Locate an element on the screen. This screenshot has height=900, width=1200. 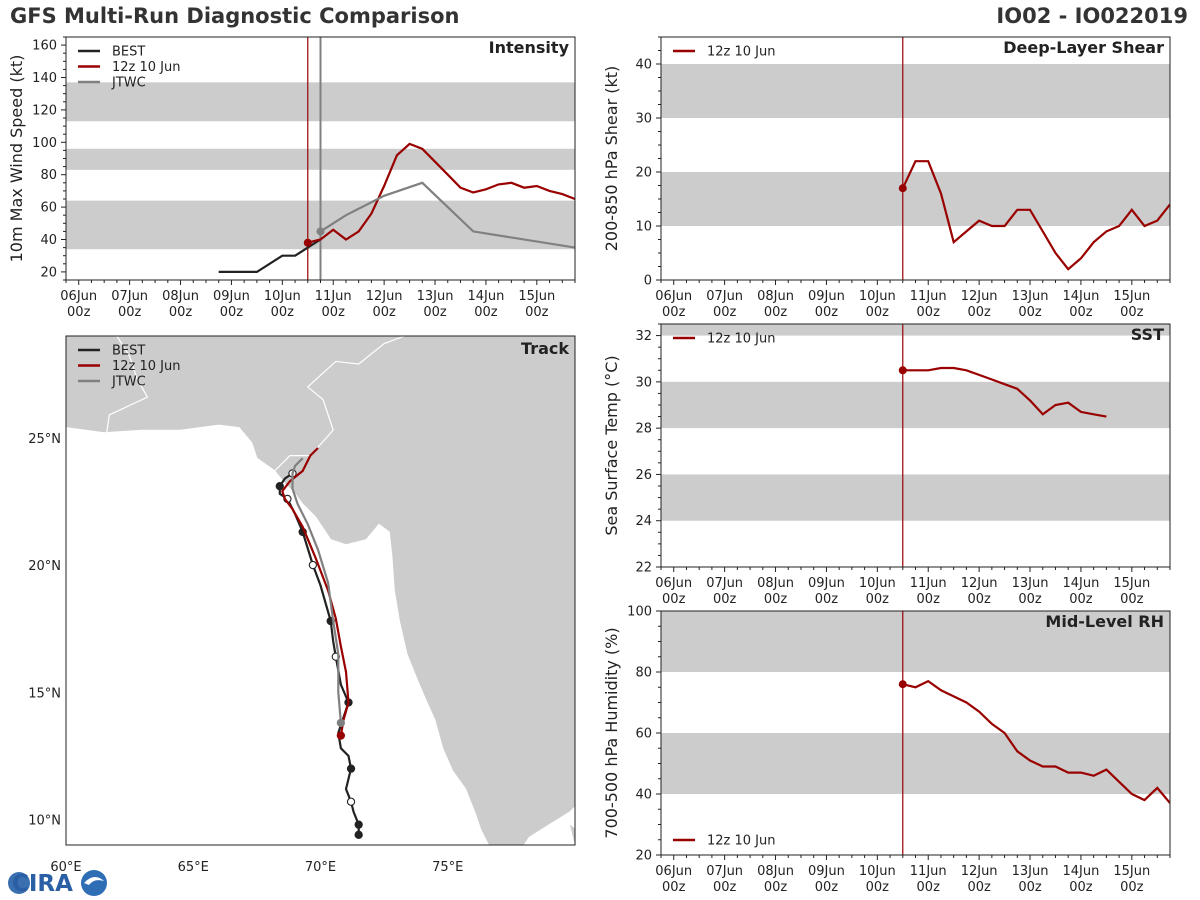
track-point-jtwc is located at coordinates (341, 722).